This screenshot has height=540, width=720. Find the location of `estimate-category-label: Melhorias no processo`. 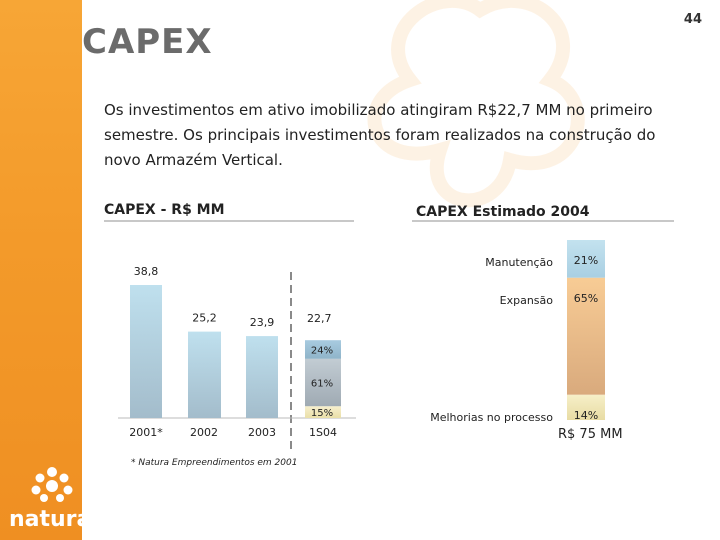

estimate-category-label: Melhorias no processo is located at coordinates (491, 417).